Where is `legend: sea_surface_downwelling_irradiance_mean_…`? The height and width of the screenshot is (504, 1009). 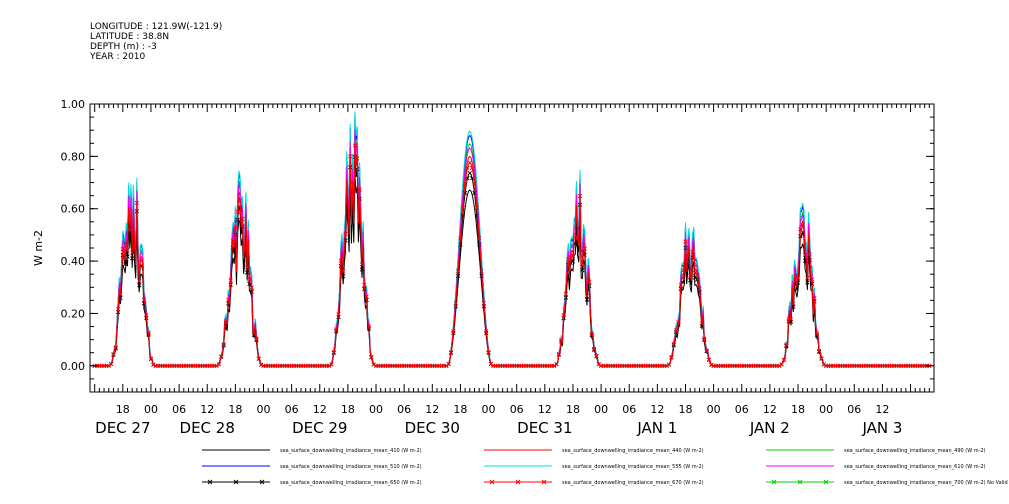
legend: sea_surface_downwelling_irradiance_mean_… is located at coordinates (605, 467).